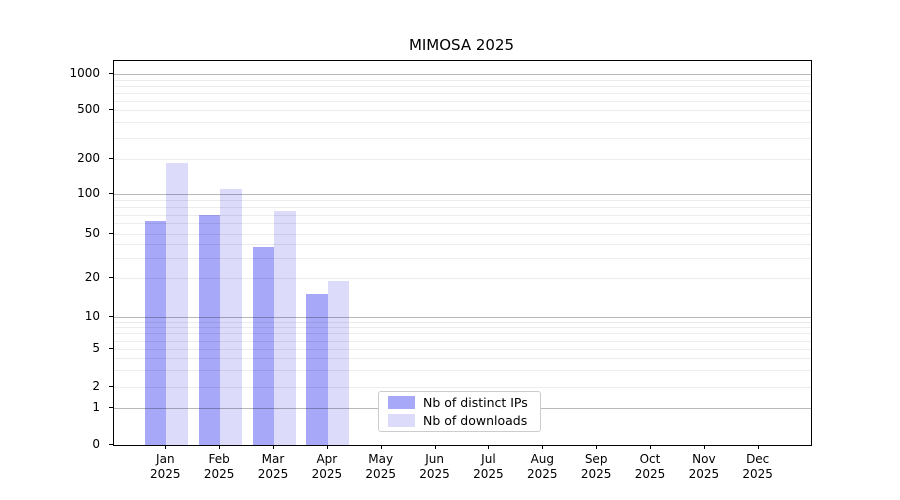 The width and height of the screenshot is (900, 500). What do you see at coordinates (542, 466) in the screenshot?
I see `x-tick-label: Aug 2025` at bounding box center [542, 466].